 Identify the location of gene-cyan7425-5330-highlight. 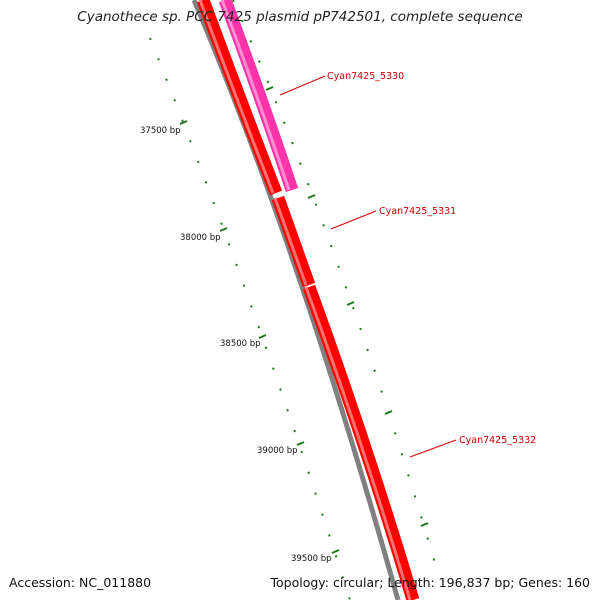
(255, 95).